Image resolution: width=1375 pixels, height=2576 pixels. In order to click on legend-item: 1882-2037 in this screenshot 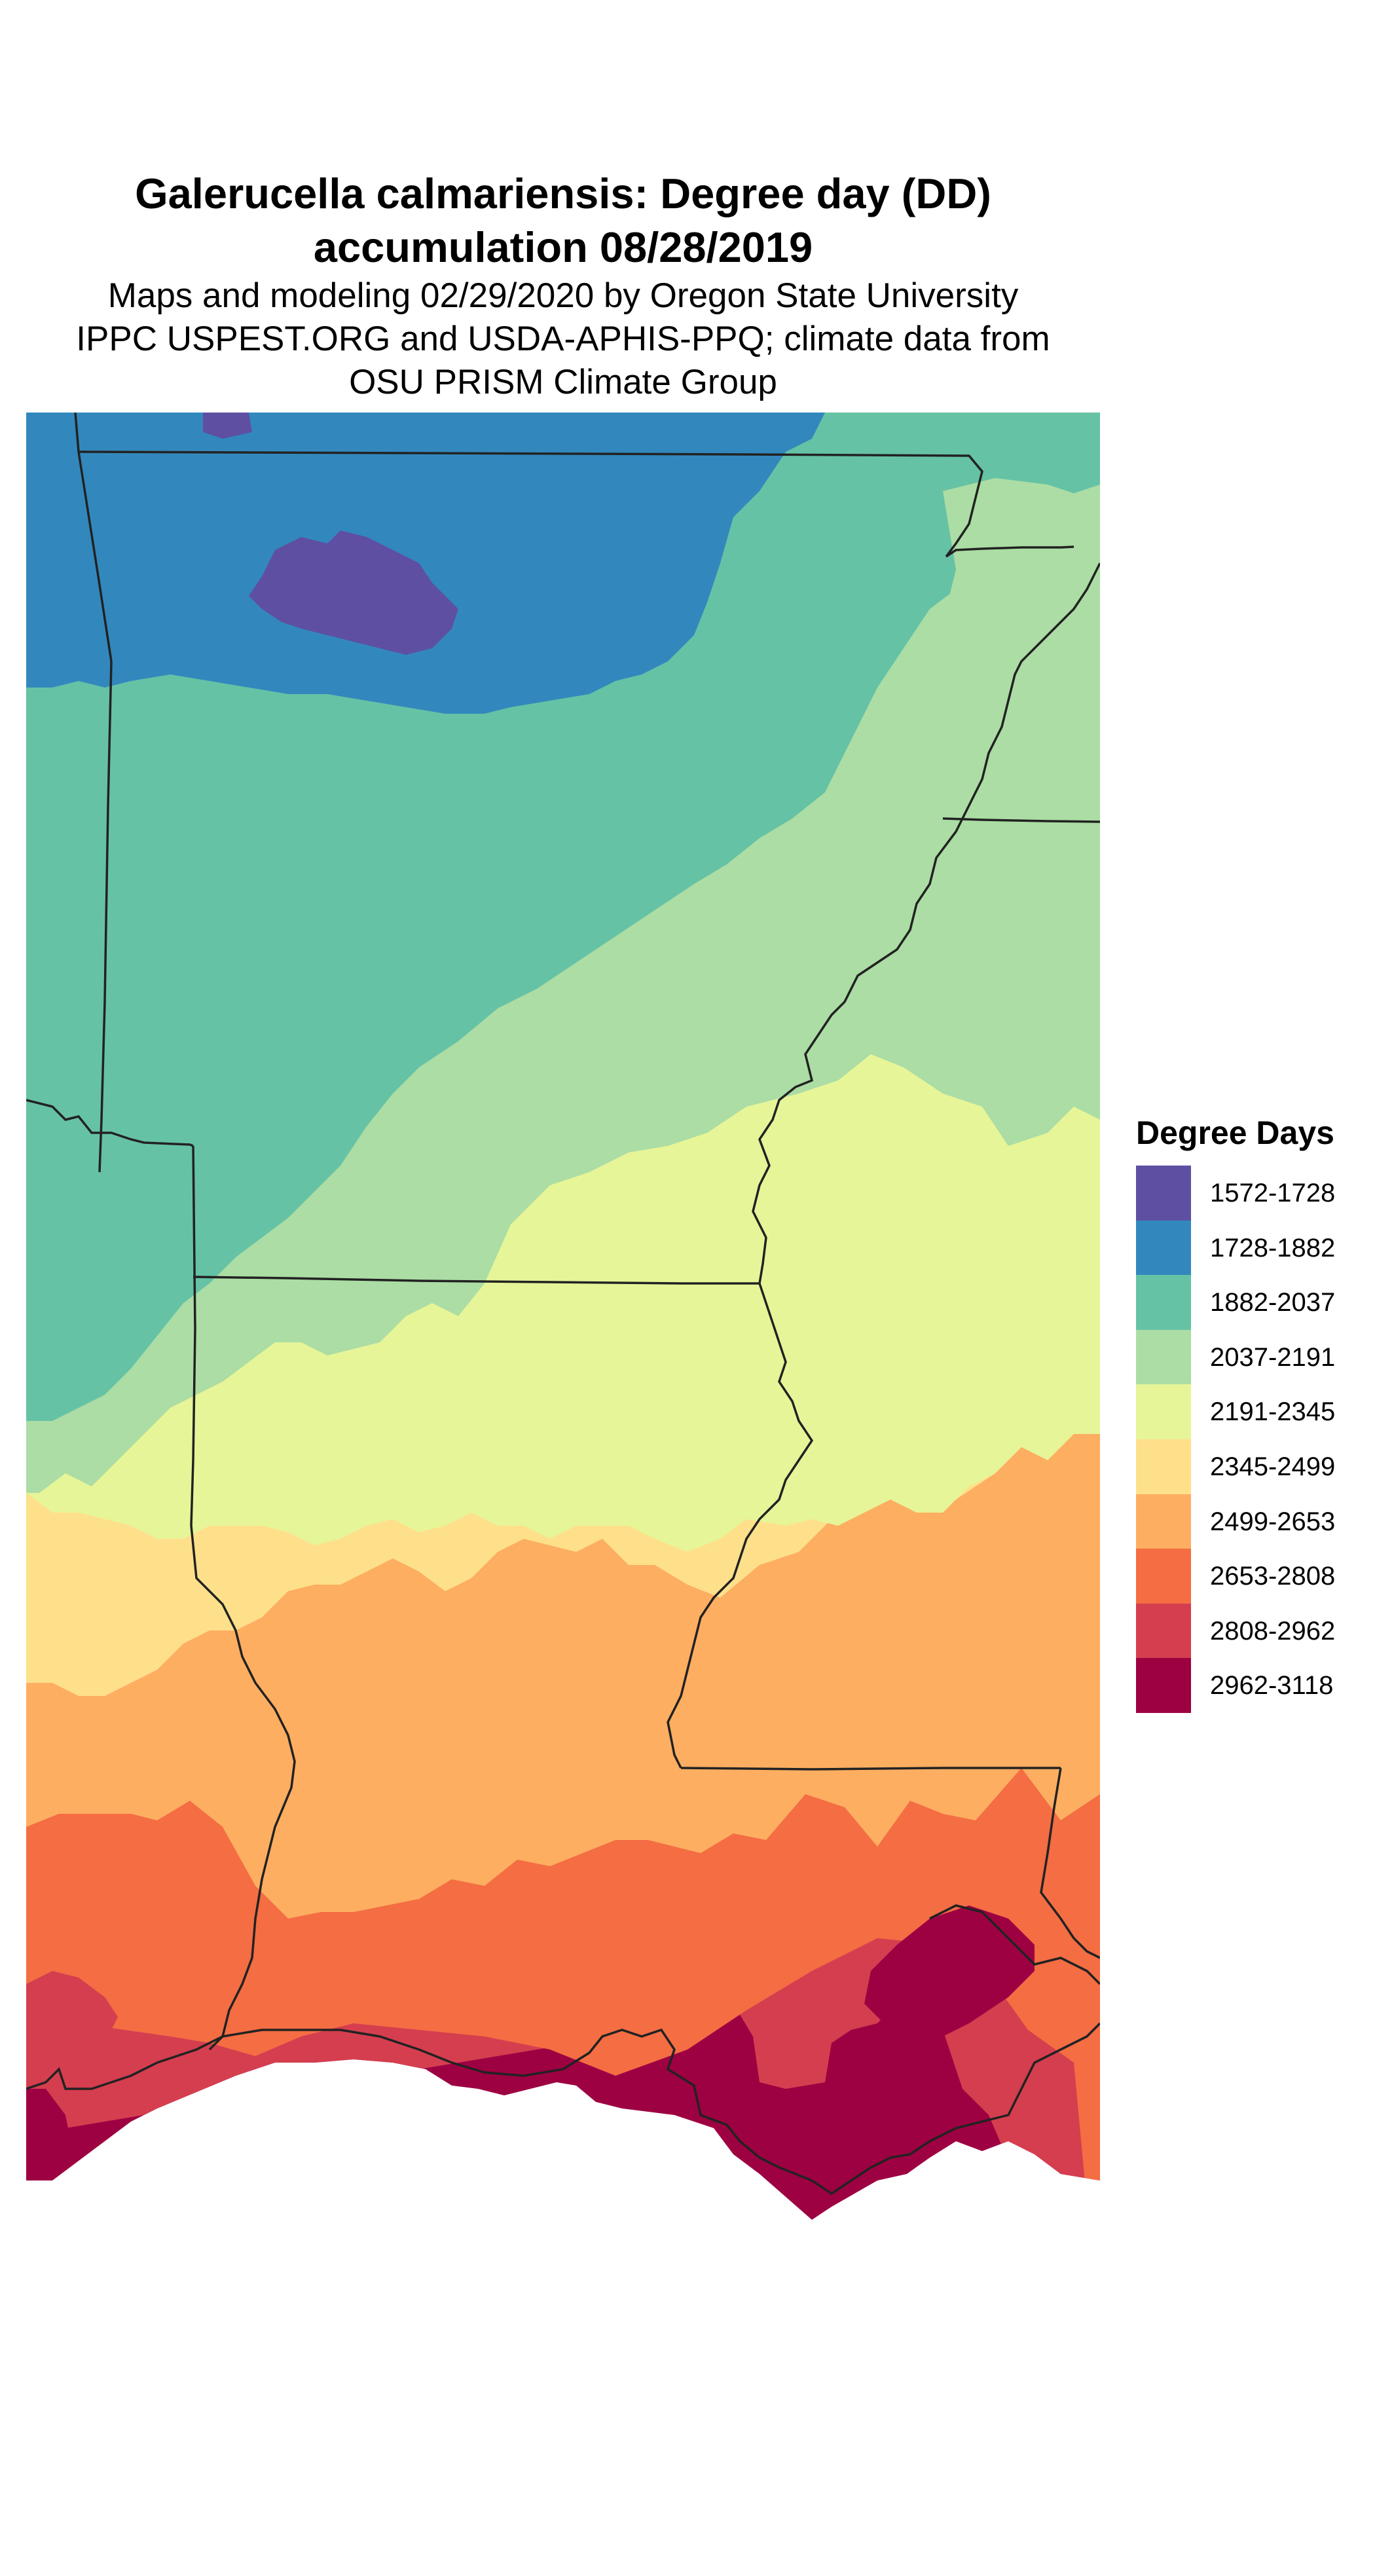, I will do `click(1236, 1303)`.